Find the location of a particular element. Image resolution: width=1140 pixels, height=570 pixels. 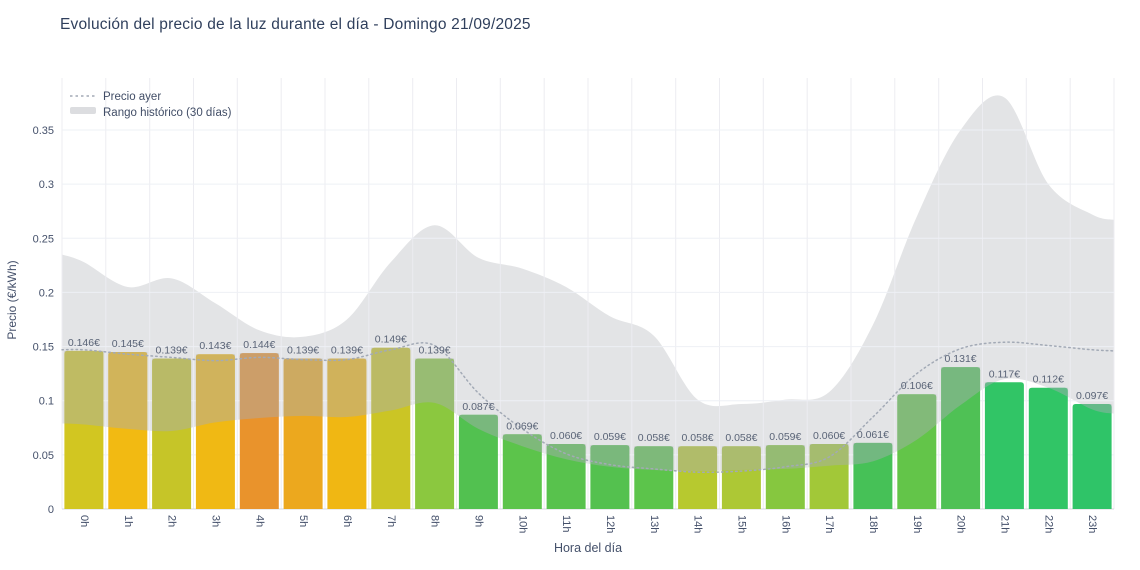

x-tick-label: 15h is located at coordinates (741, 524).